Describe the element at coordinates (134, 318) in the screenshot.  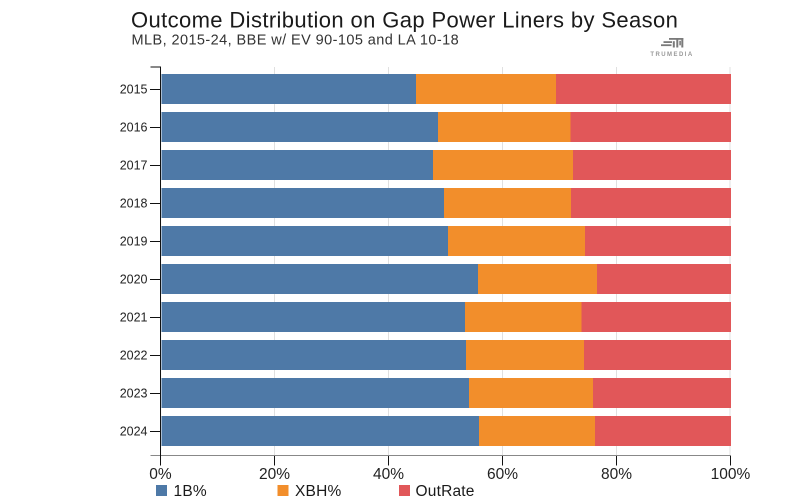
I see `svg-text: 2021` at that location.